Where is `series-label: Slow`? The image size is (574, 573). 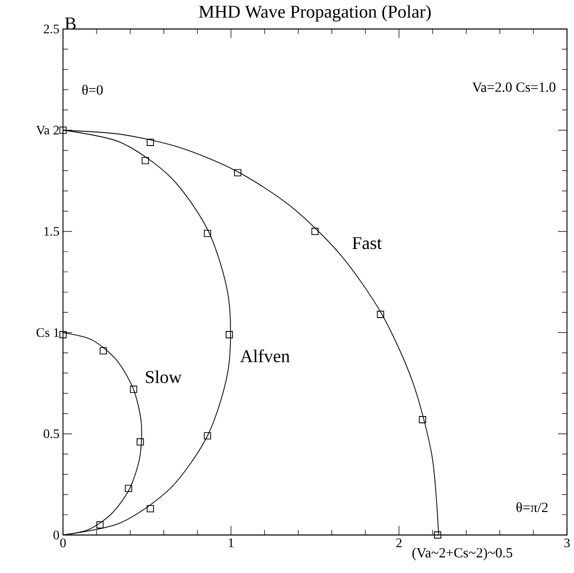 series-label: Slow is located at coordinates (164, 377).